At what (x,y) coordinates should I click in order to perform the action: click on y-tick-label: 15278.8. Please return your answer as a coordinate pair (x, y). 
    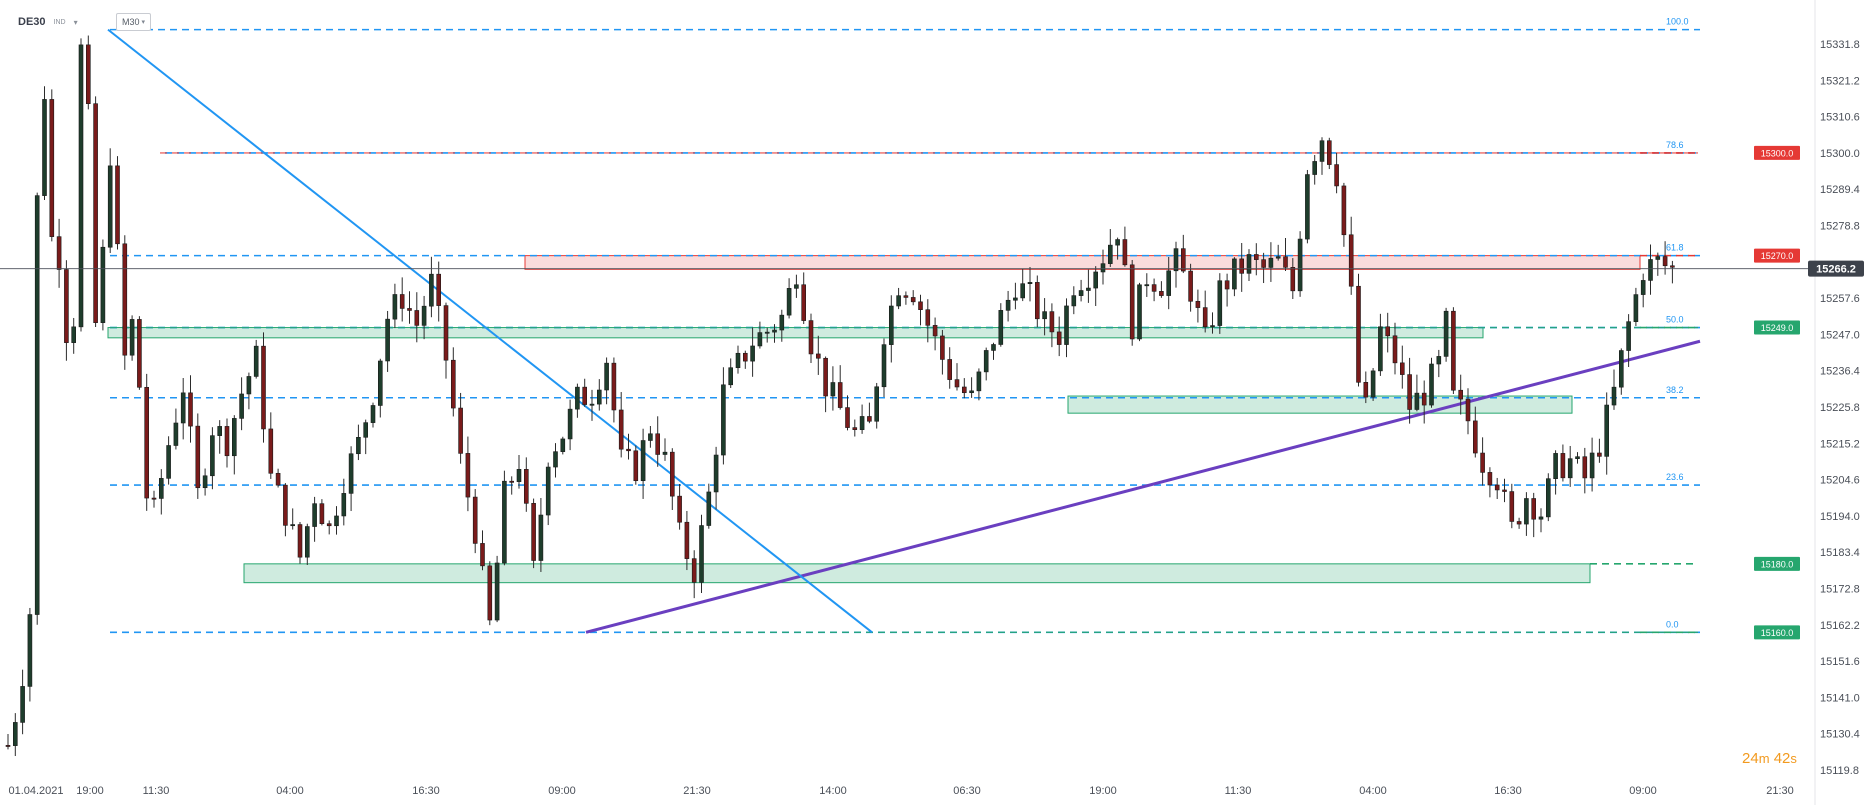
    Looking at the image, I should click on (1840, 227).